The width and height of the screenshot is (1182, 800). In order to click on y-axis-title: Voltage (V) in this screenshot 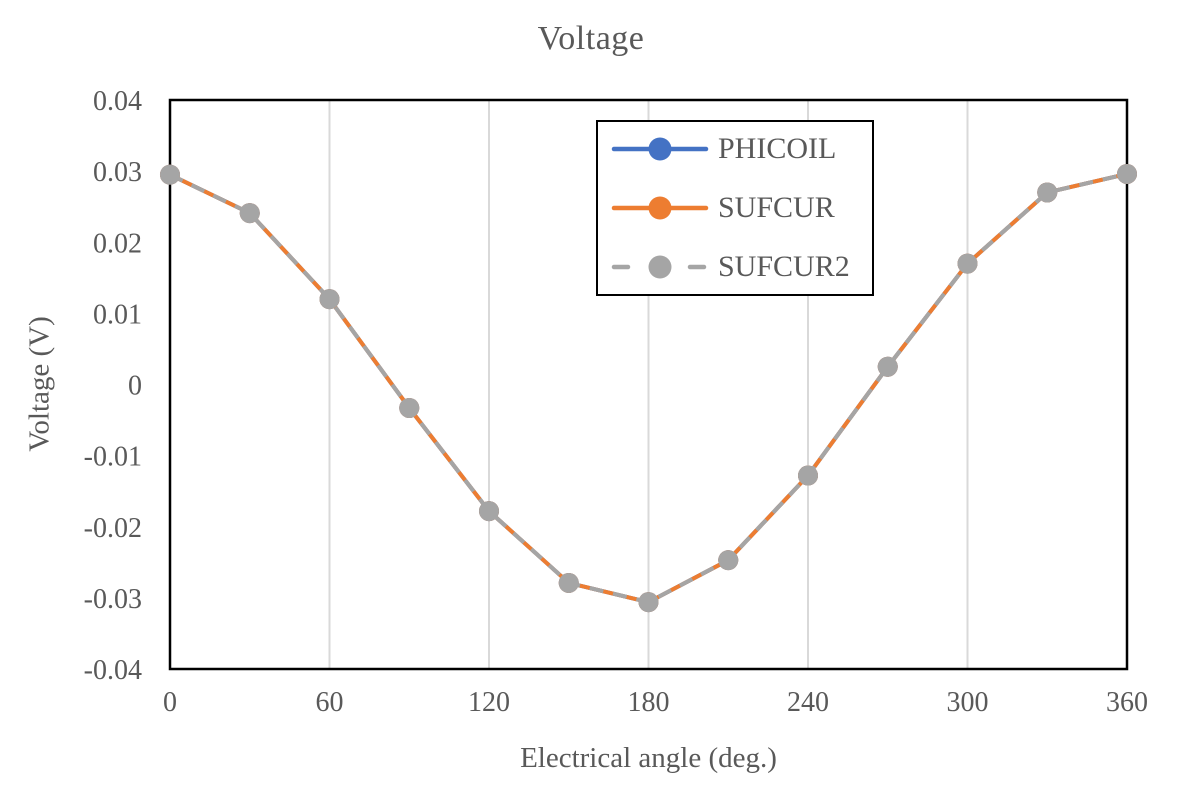, I will do `click(39, 384)`.